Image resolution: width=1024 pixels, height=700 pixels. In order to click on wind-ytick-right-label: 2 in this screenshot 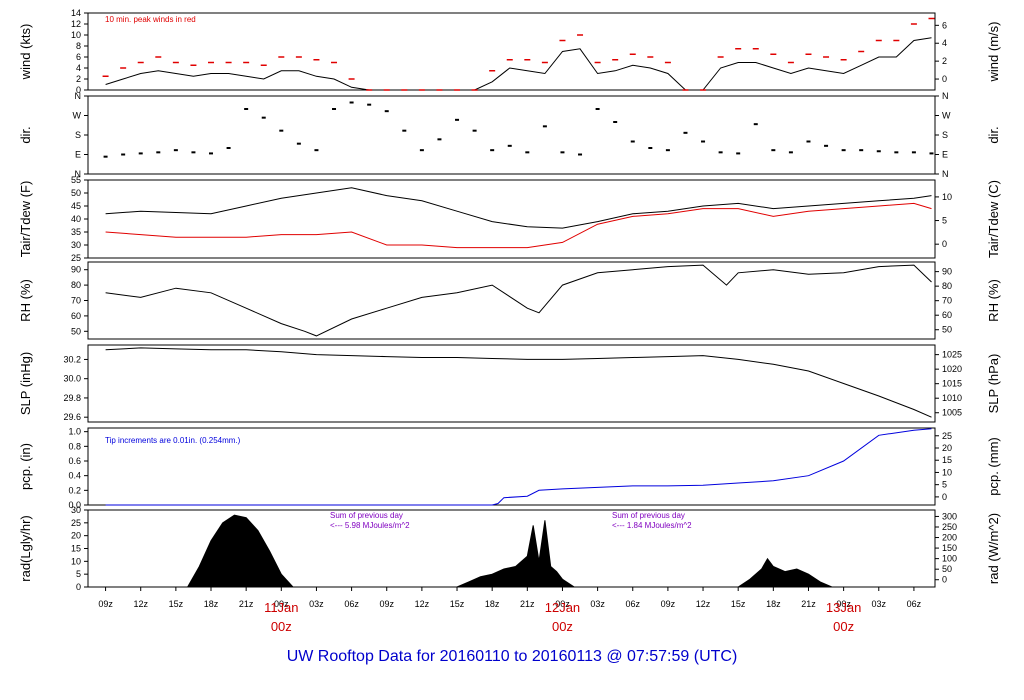, I will do `click(944, 61)`.